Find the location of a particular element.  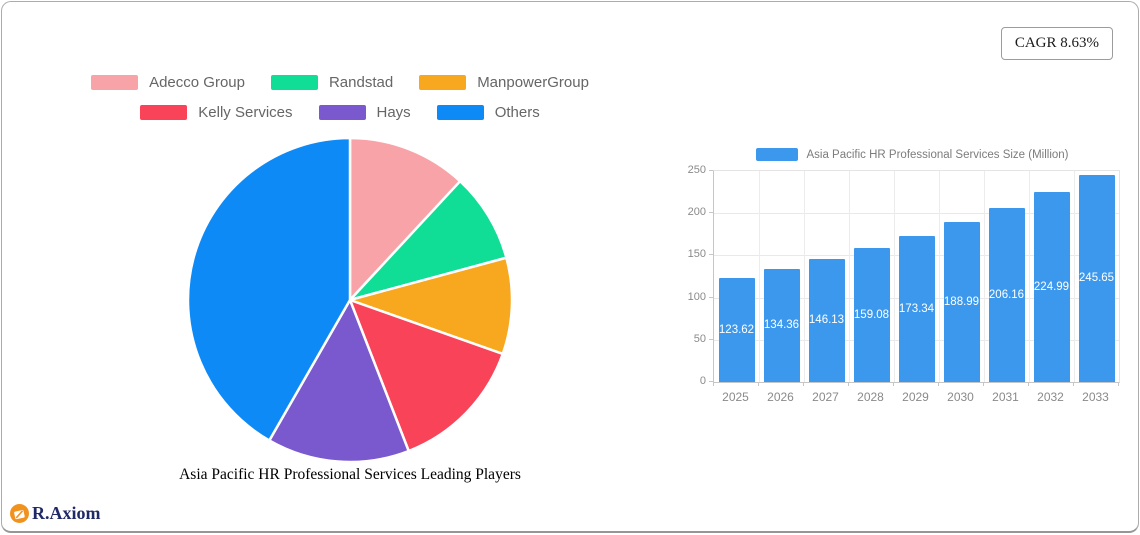

bar-value-label: 173.34 is located at coordinates (916, 308).